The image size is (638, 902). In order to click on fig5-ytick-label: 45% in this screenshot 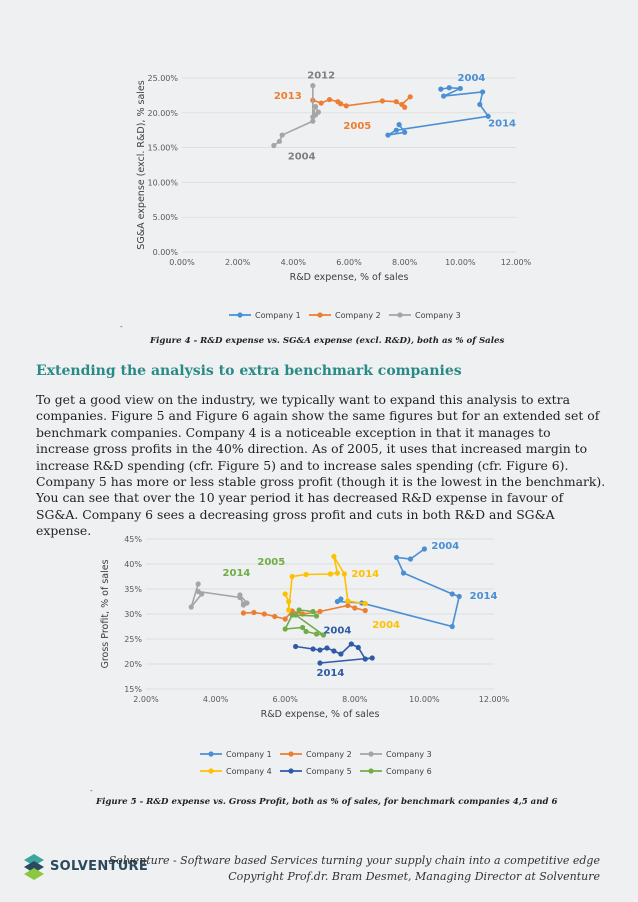, I will do `click(133, 539)`.